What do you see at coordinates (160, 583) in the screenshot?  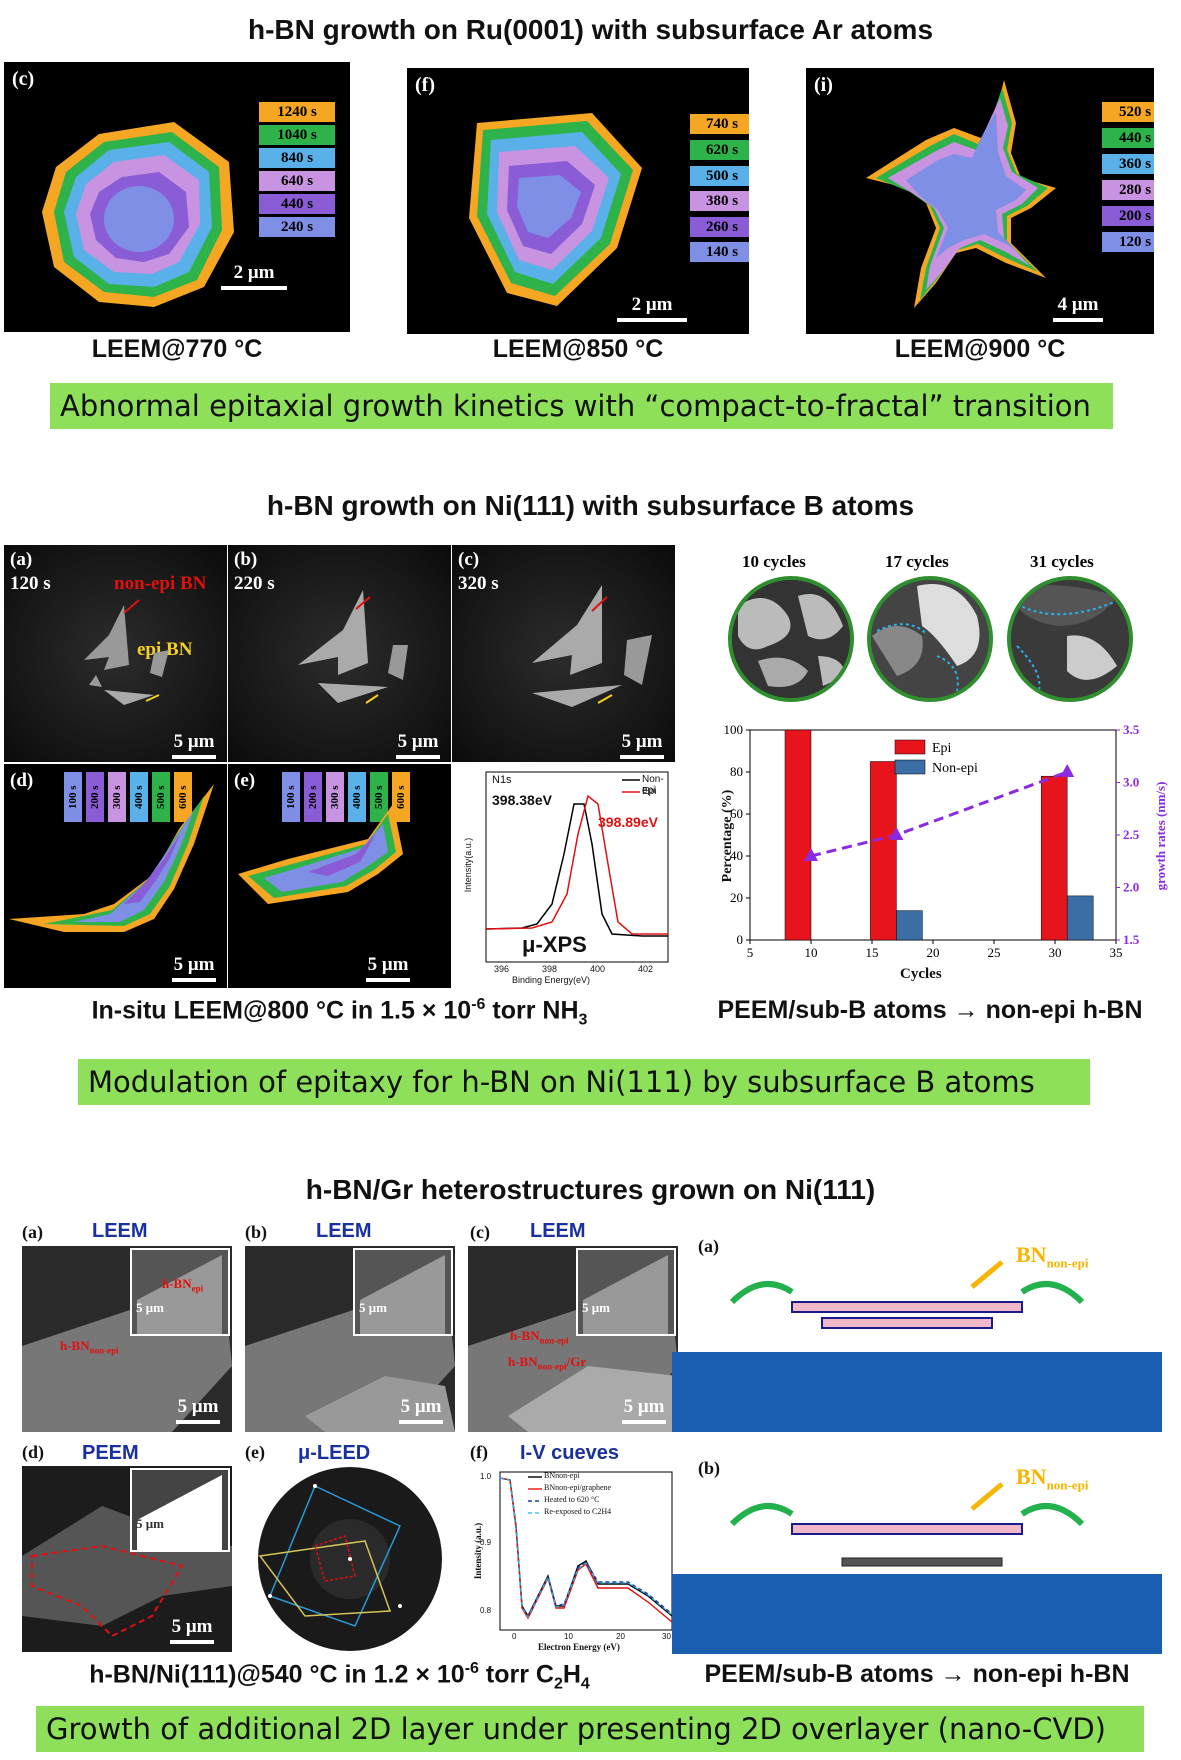 I see `nonepi-label: non-epi BN` at bounding box center [160, 583].